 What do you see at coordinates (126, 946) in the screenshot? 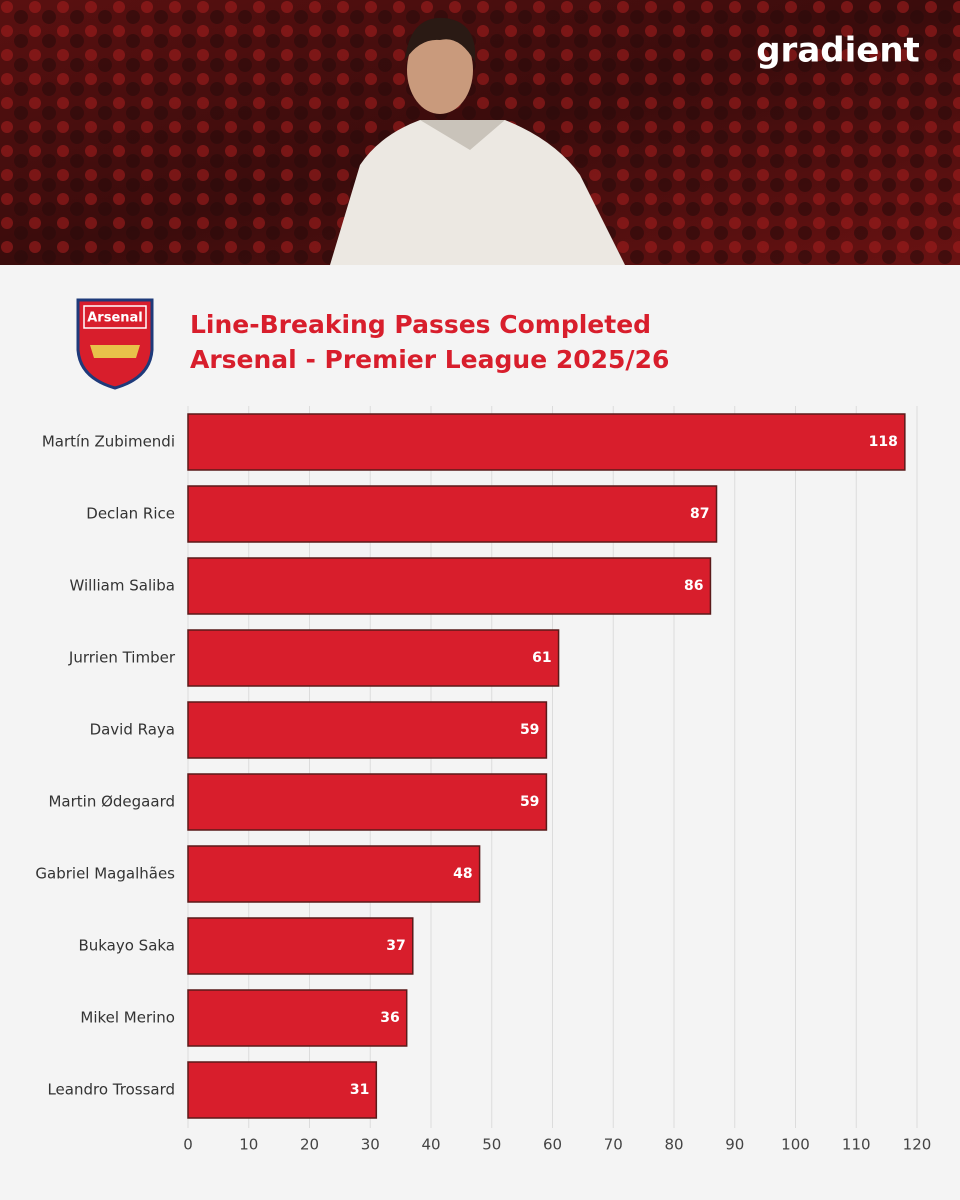
I see `y-tick-label: Bukayo Saka` at bounding box center [126, 946].